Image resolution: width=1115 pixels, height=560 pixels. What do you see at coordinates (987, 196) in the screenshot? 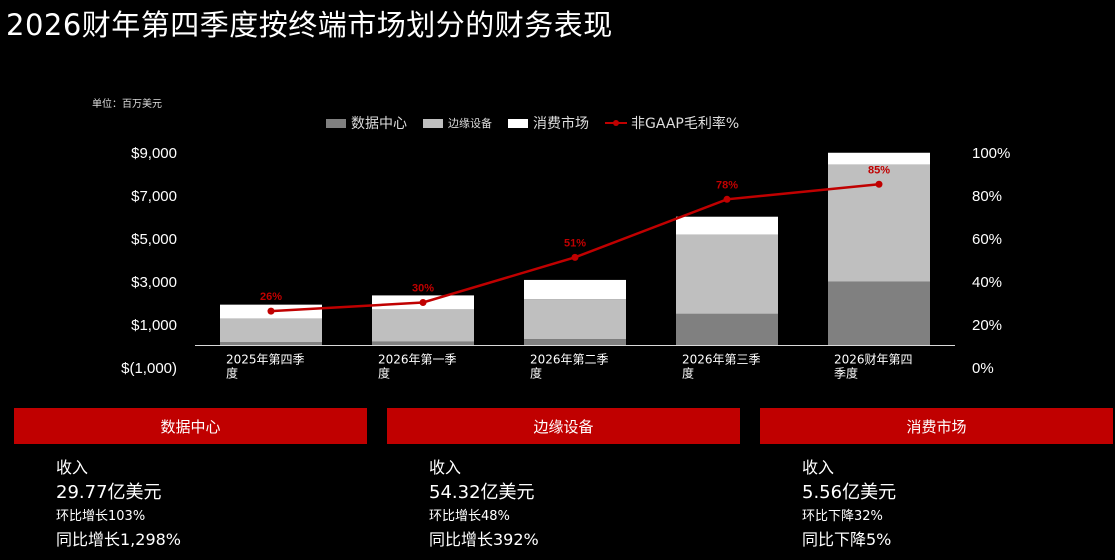
I see `y-right-tick-label: 80%` at bounding box center [987, 196].